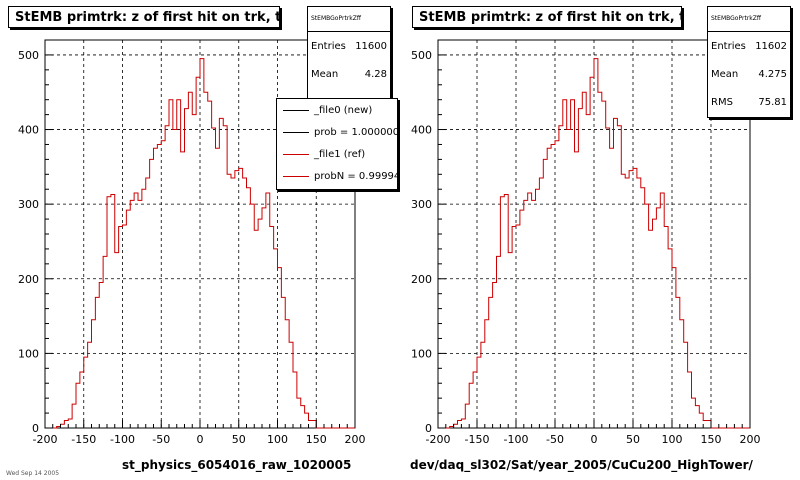 The width and height of the screenshot is (800, 480). I want to click on right-x-tick-label-6: 100, so click(672, 439).